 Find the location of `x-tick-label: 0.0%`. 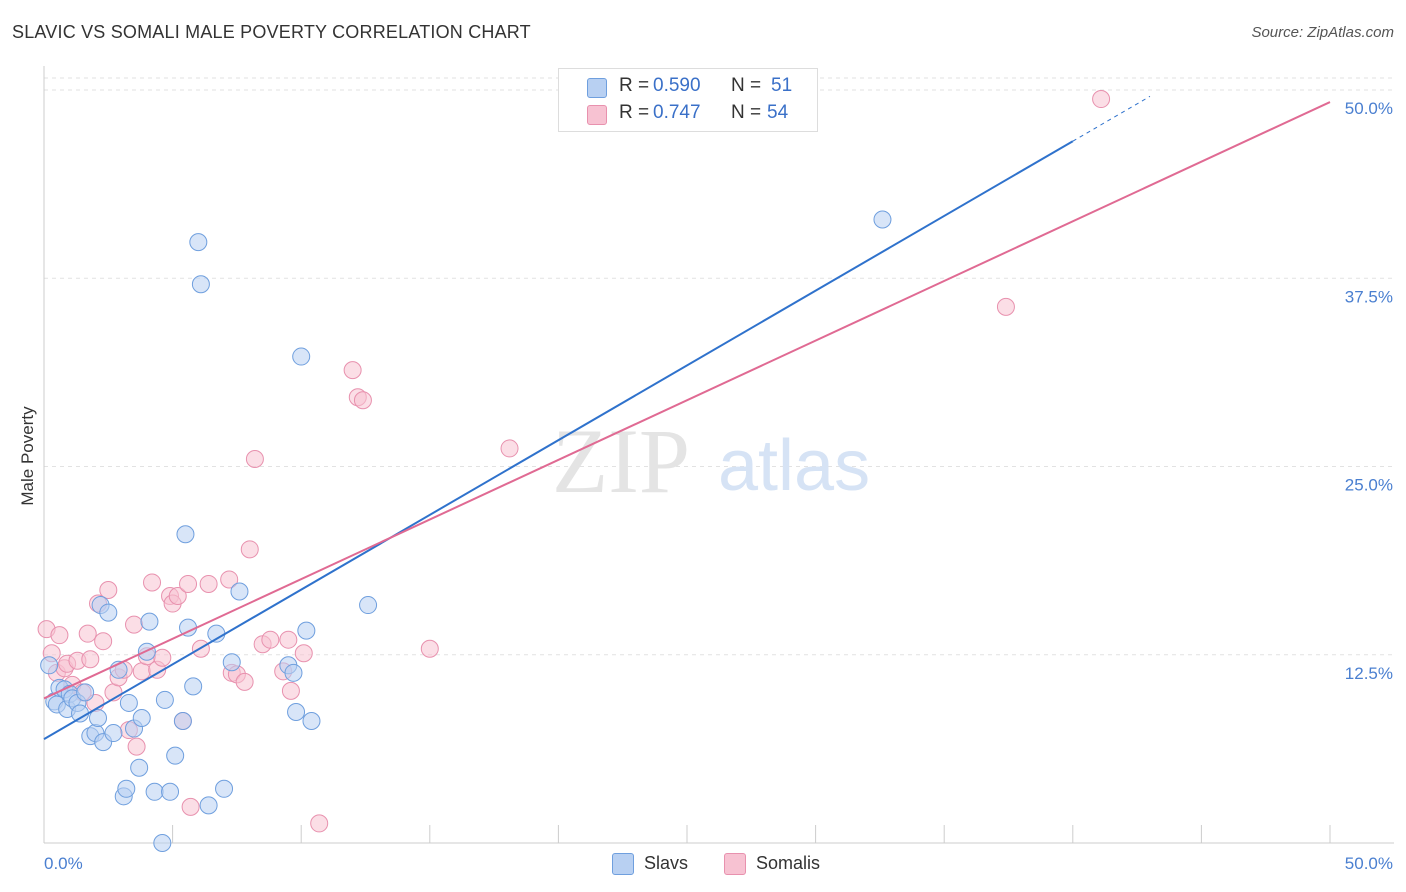

x-tick-label: 0.0% is located at coordinates (63, 863).